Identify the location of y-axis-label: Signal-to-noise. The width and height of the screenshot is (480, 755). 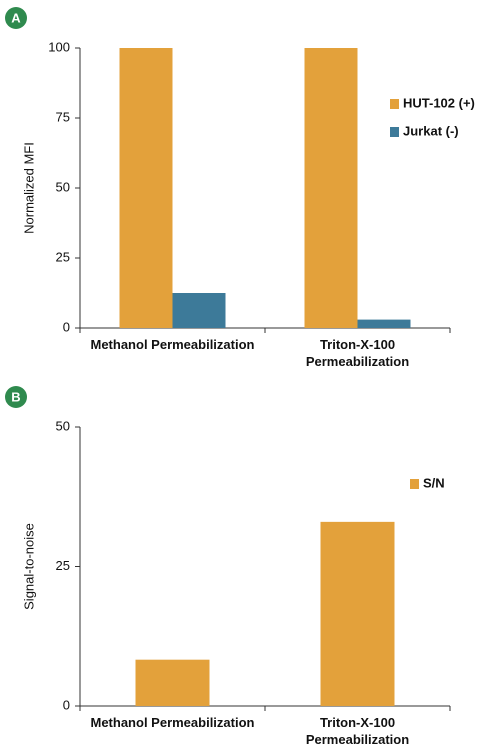
(28, 566).